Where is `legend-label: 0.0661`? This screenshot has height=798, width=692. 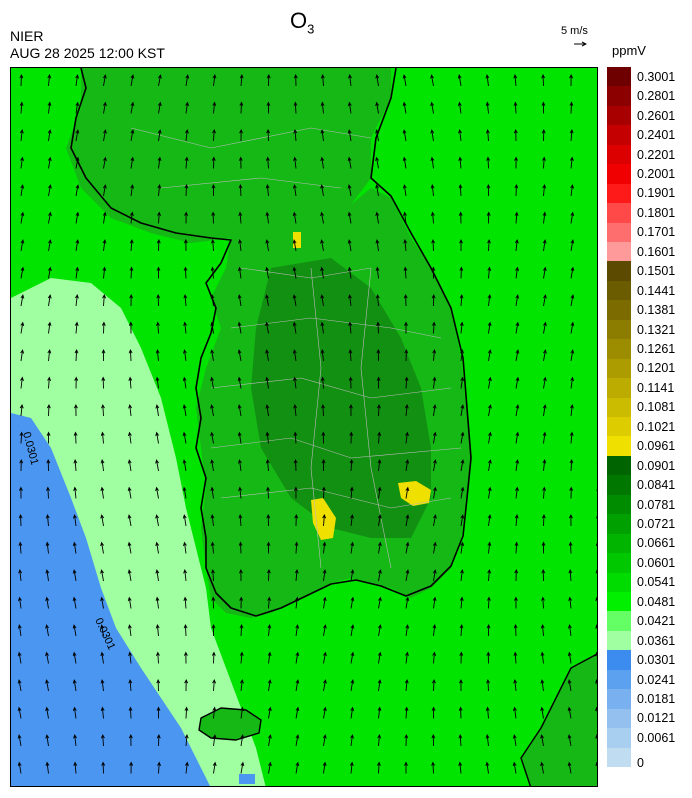 legend-label: 0.0661 is located at coordinates (656, 543).